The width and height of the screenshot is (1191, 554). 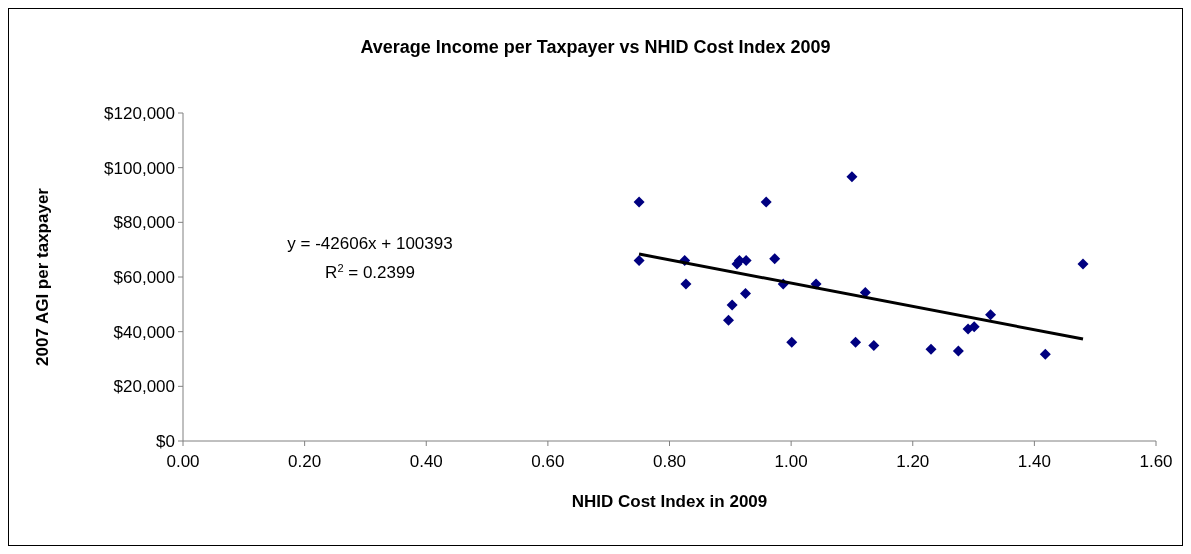 I want to click on x-tick-label: 0.80, so click(x=669, y=461).